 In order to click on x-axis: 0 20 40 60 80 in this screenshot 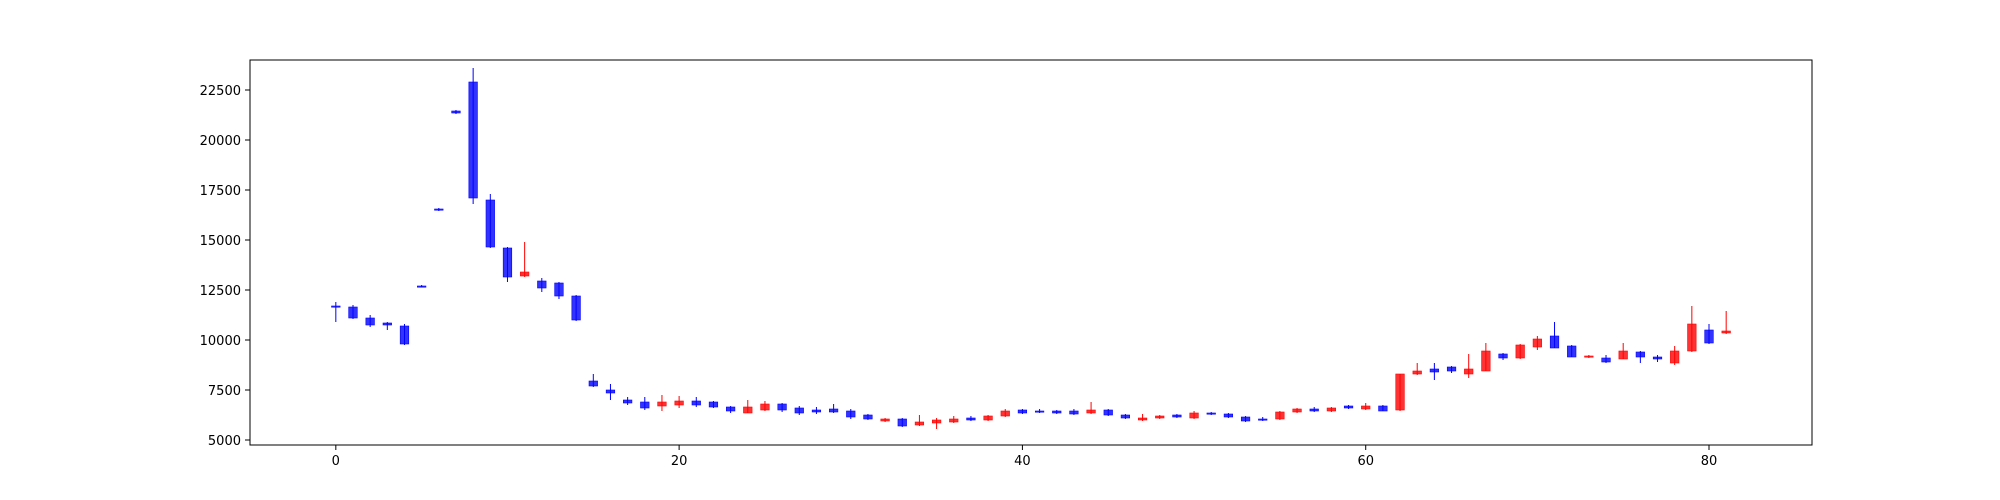, I will do `click(1025, 457)`.